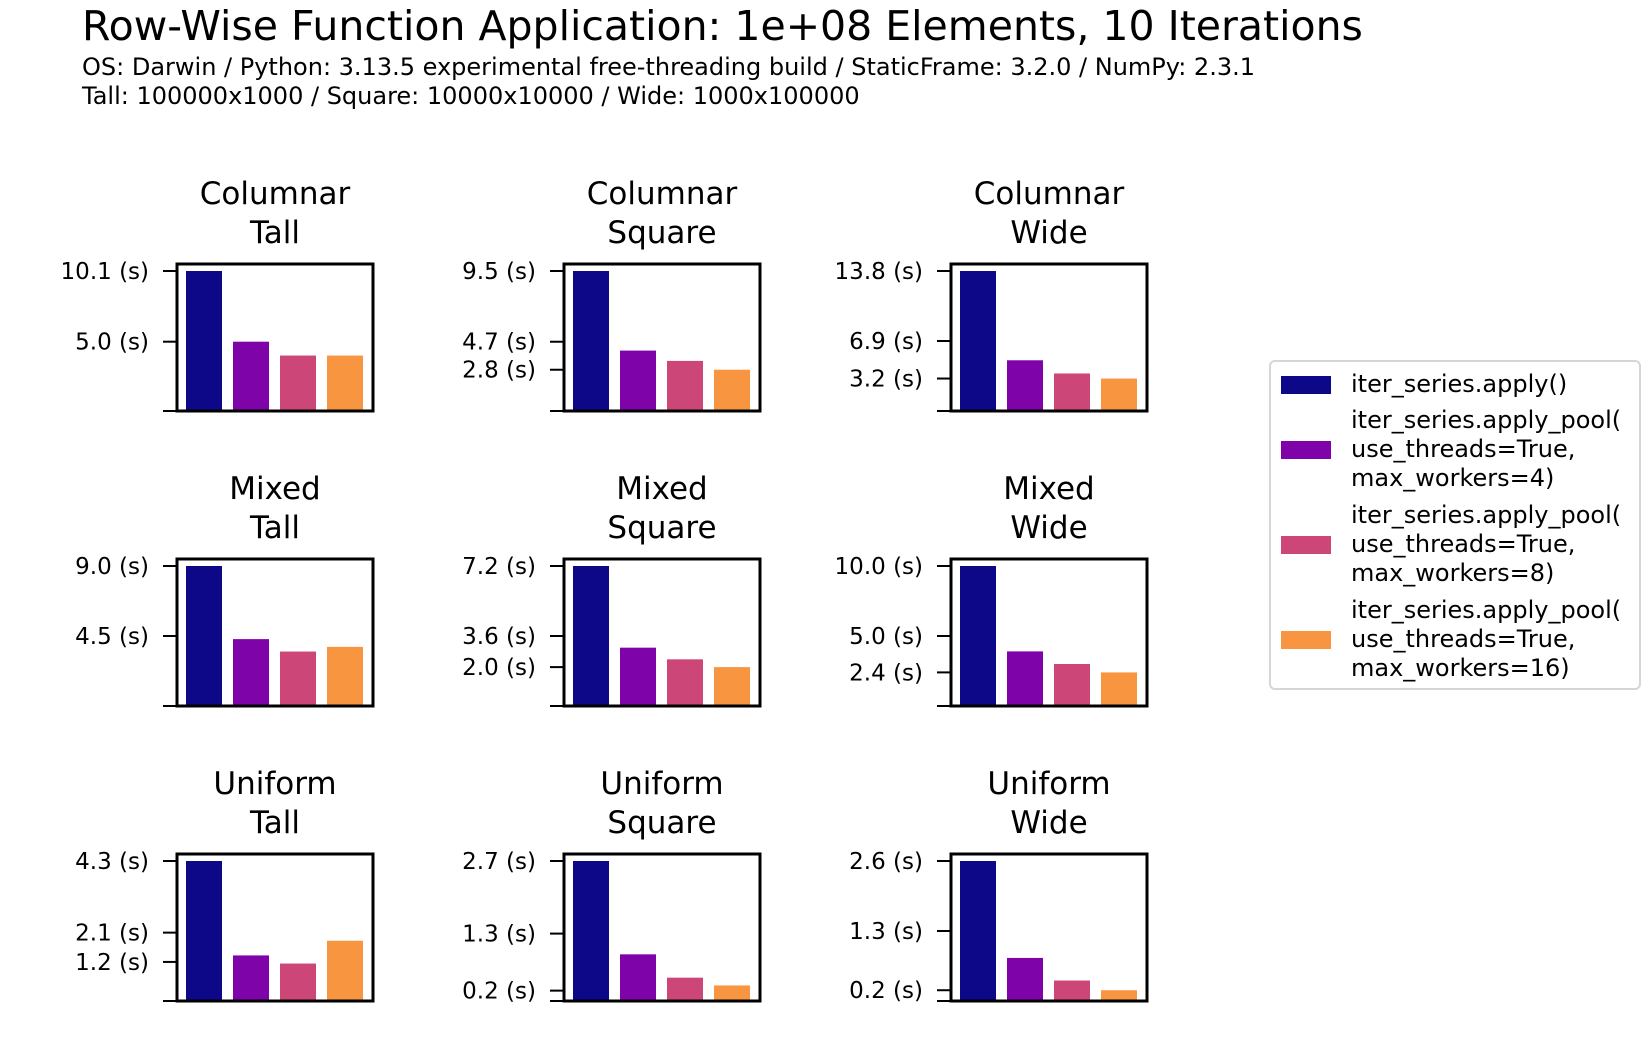 Image resolution: width=1650 pixels, height=1050 pixels. Describe the element at coordinates (112, 934) in the screenshot. I see `y-tick-label: 2.1 (s)` at that location.